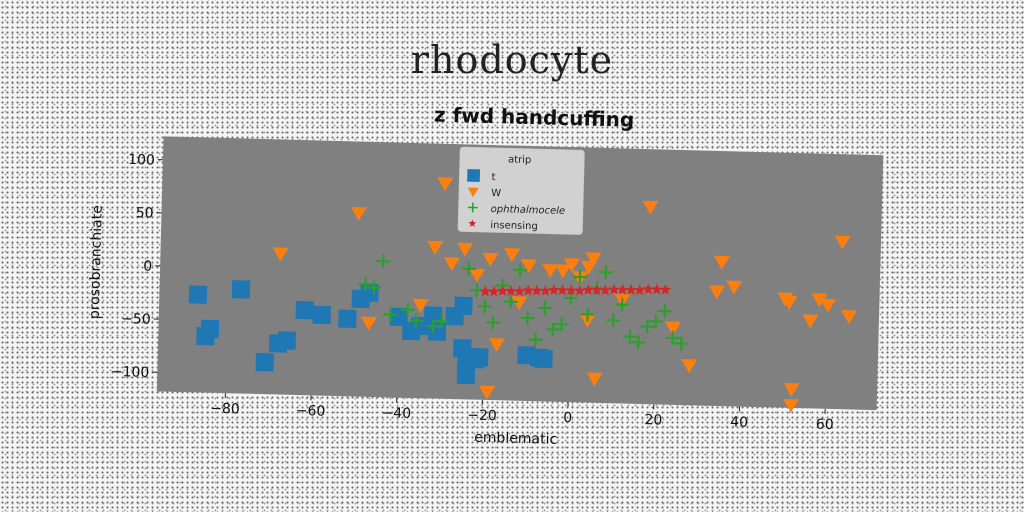 The width and height of the screenshot is (1024, 512). I want to click on legend-entry-label: insensing, so click(514, 226).